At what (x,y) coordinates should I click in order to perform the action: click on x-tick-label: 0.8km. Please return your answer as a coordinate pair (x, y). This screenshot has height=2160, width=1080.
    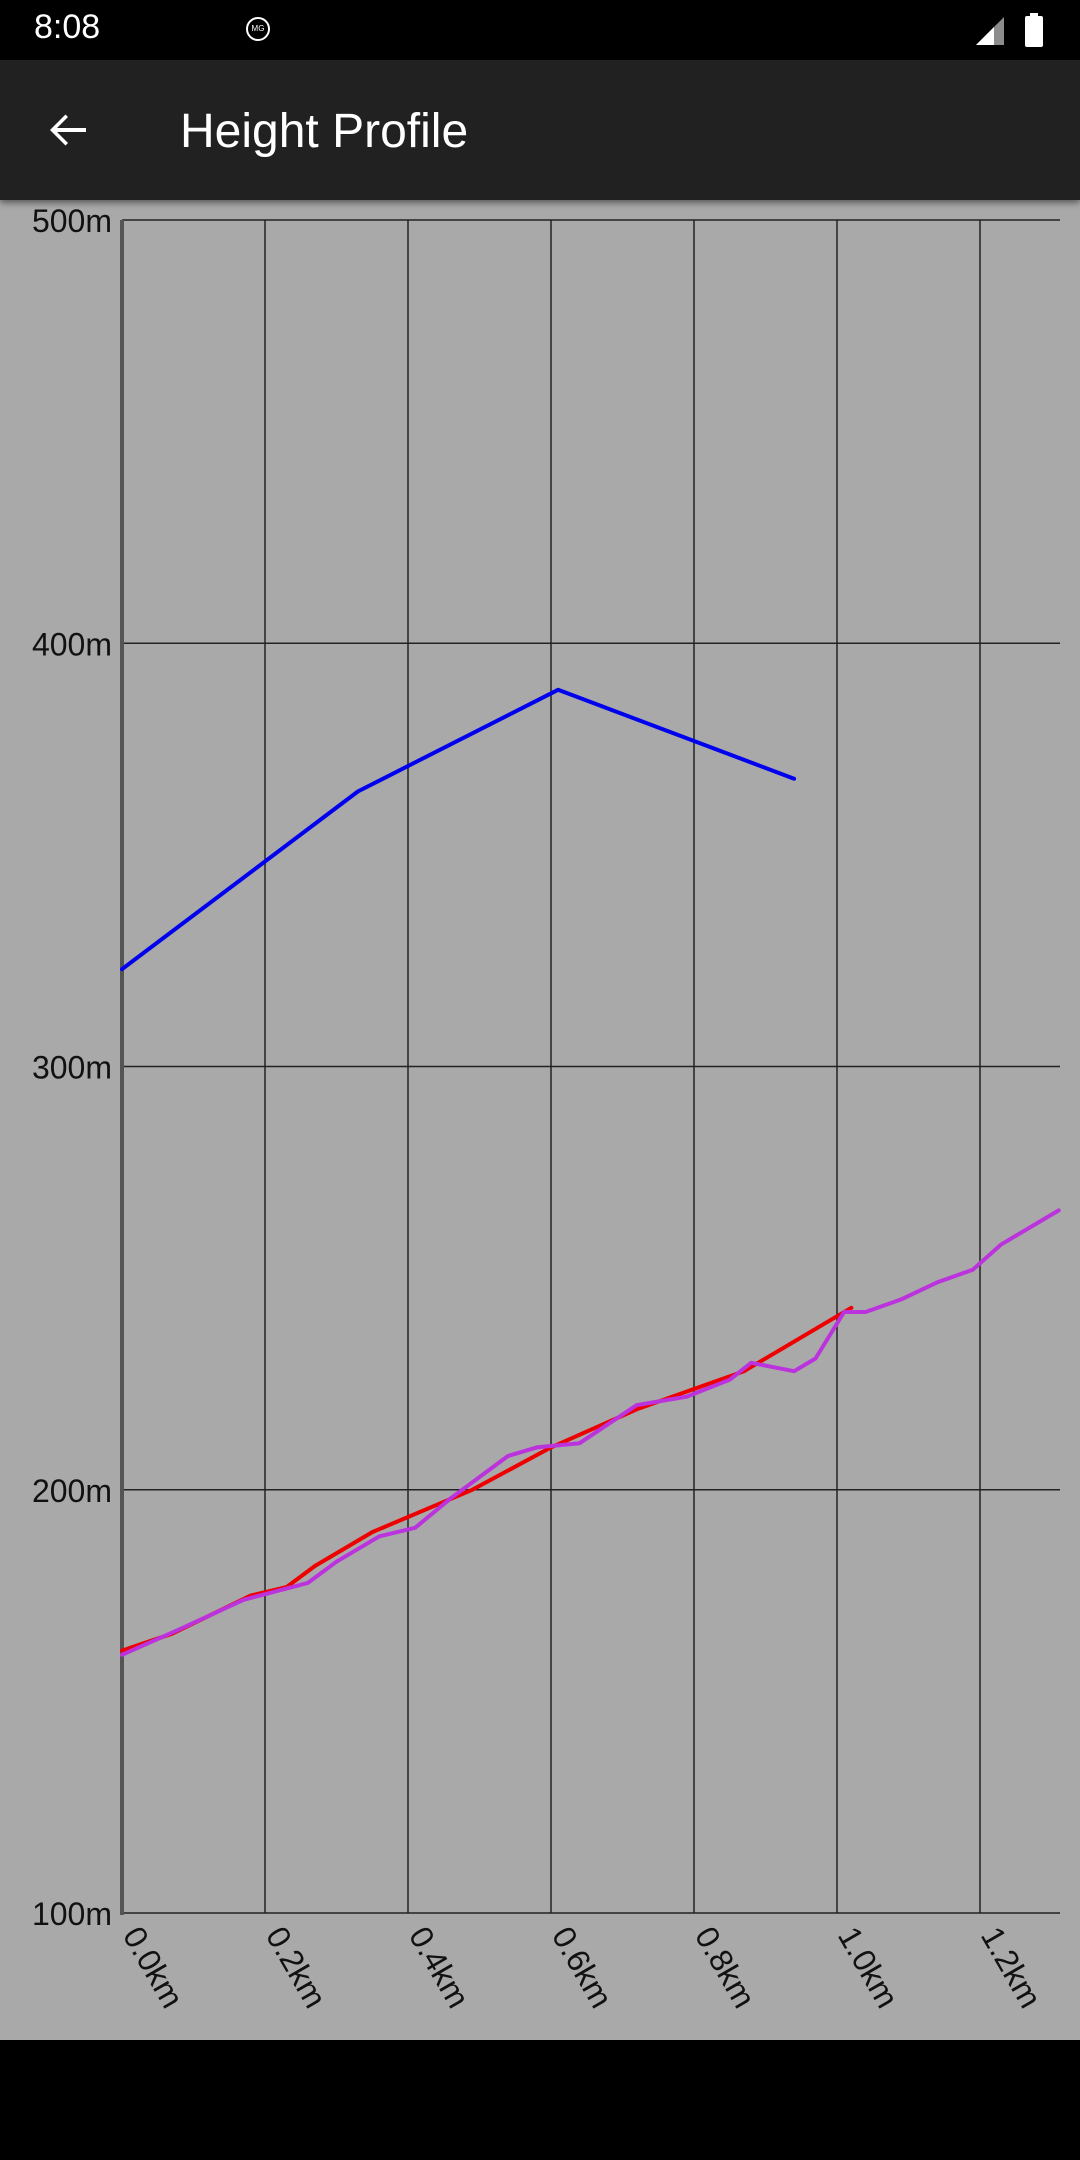
    Looking at the image, I should click on (725, 1967).